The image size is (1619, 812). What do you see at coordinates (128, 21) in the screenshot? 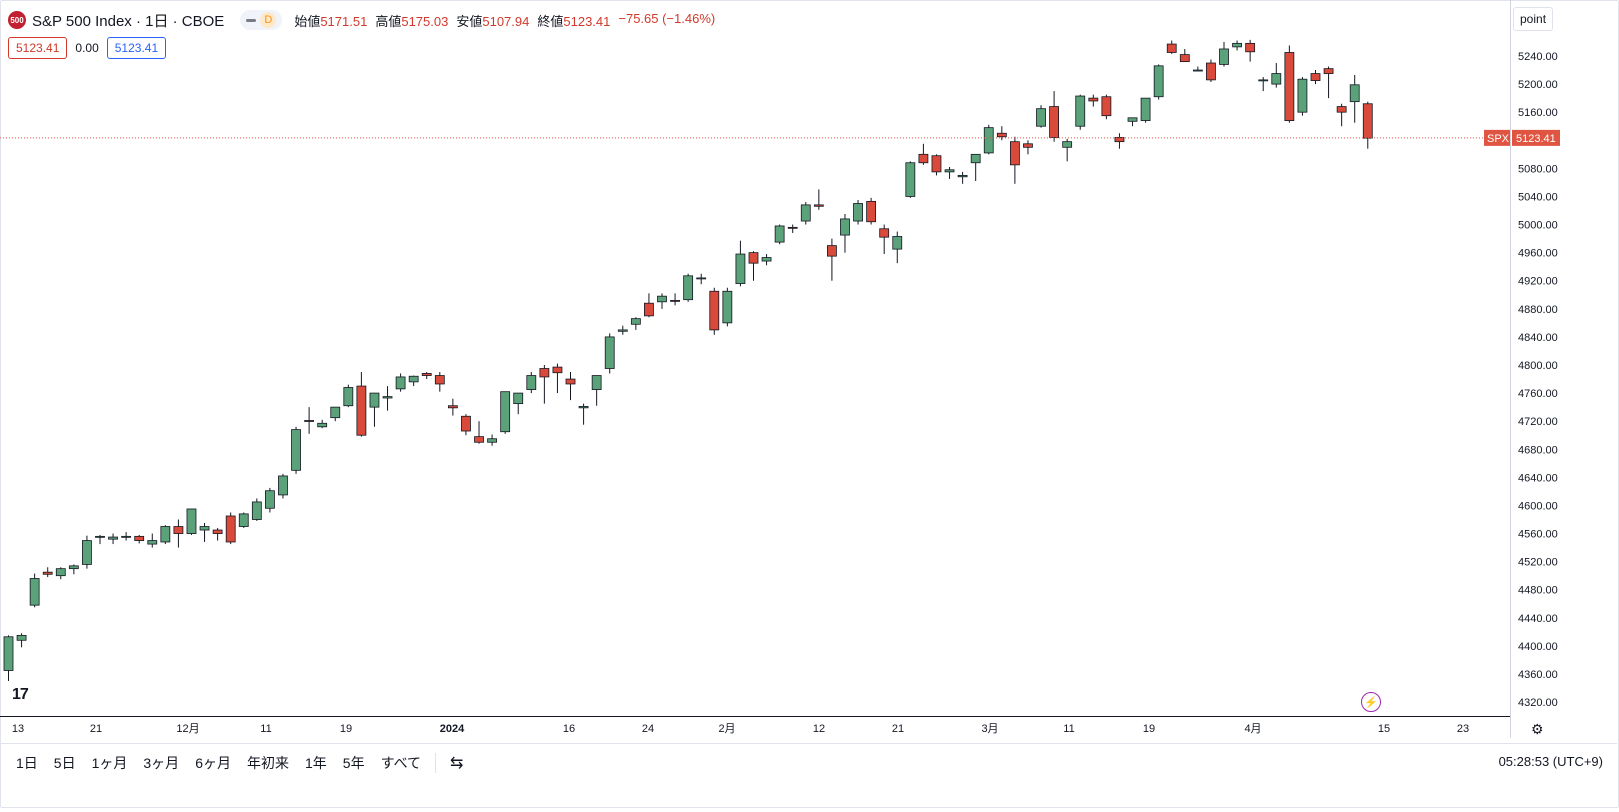
I see `symbol-title: S&P 500 Index · 1日 · CBOE` at bounding box center [128, 21].